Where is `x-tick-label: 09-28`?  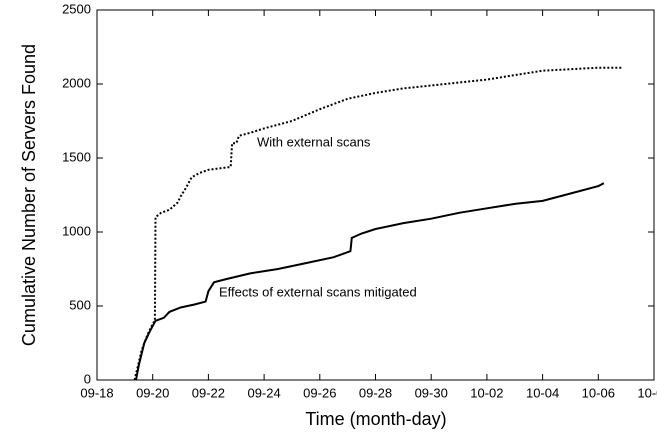 x-tick-label: 09-28 is located at coordinates (375, 392).